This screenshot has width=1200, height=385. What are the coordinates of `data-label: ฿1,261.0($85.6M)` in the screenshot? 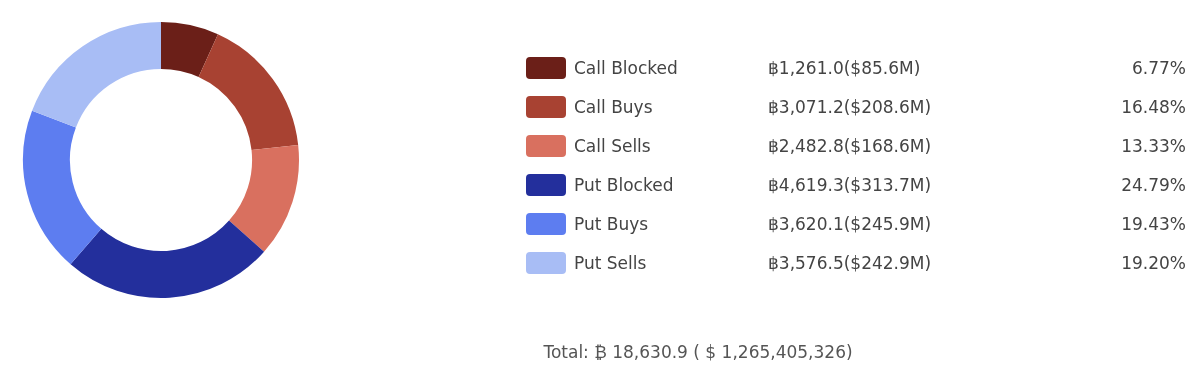 It's located at (844, 68).